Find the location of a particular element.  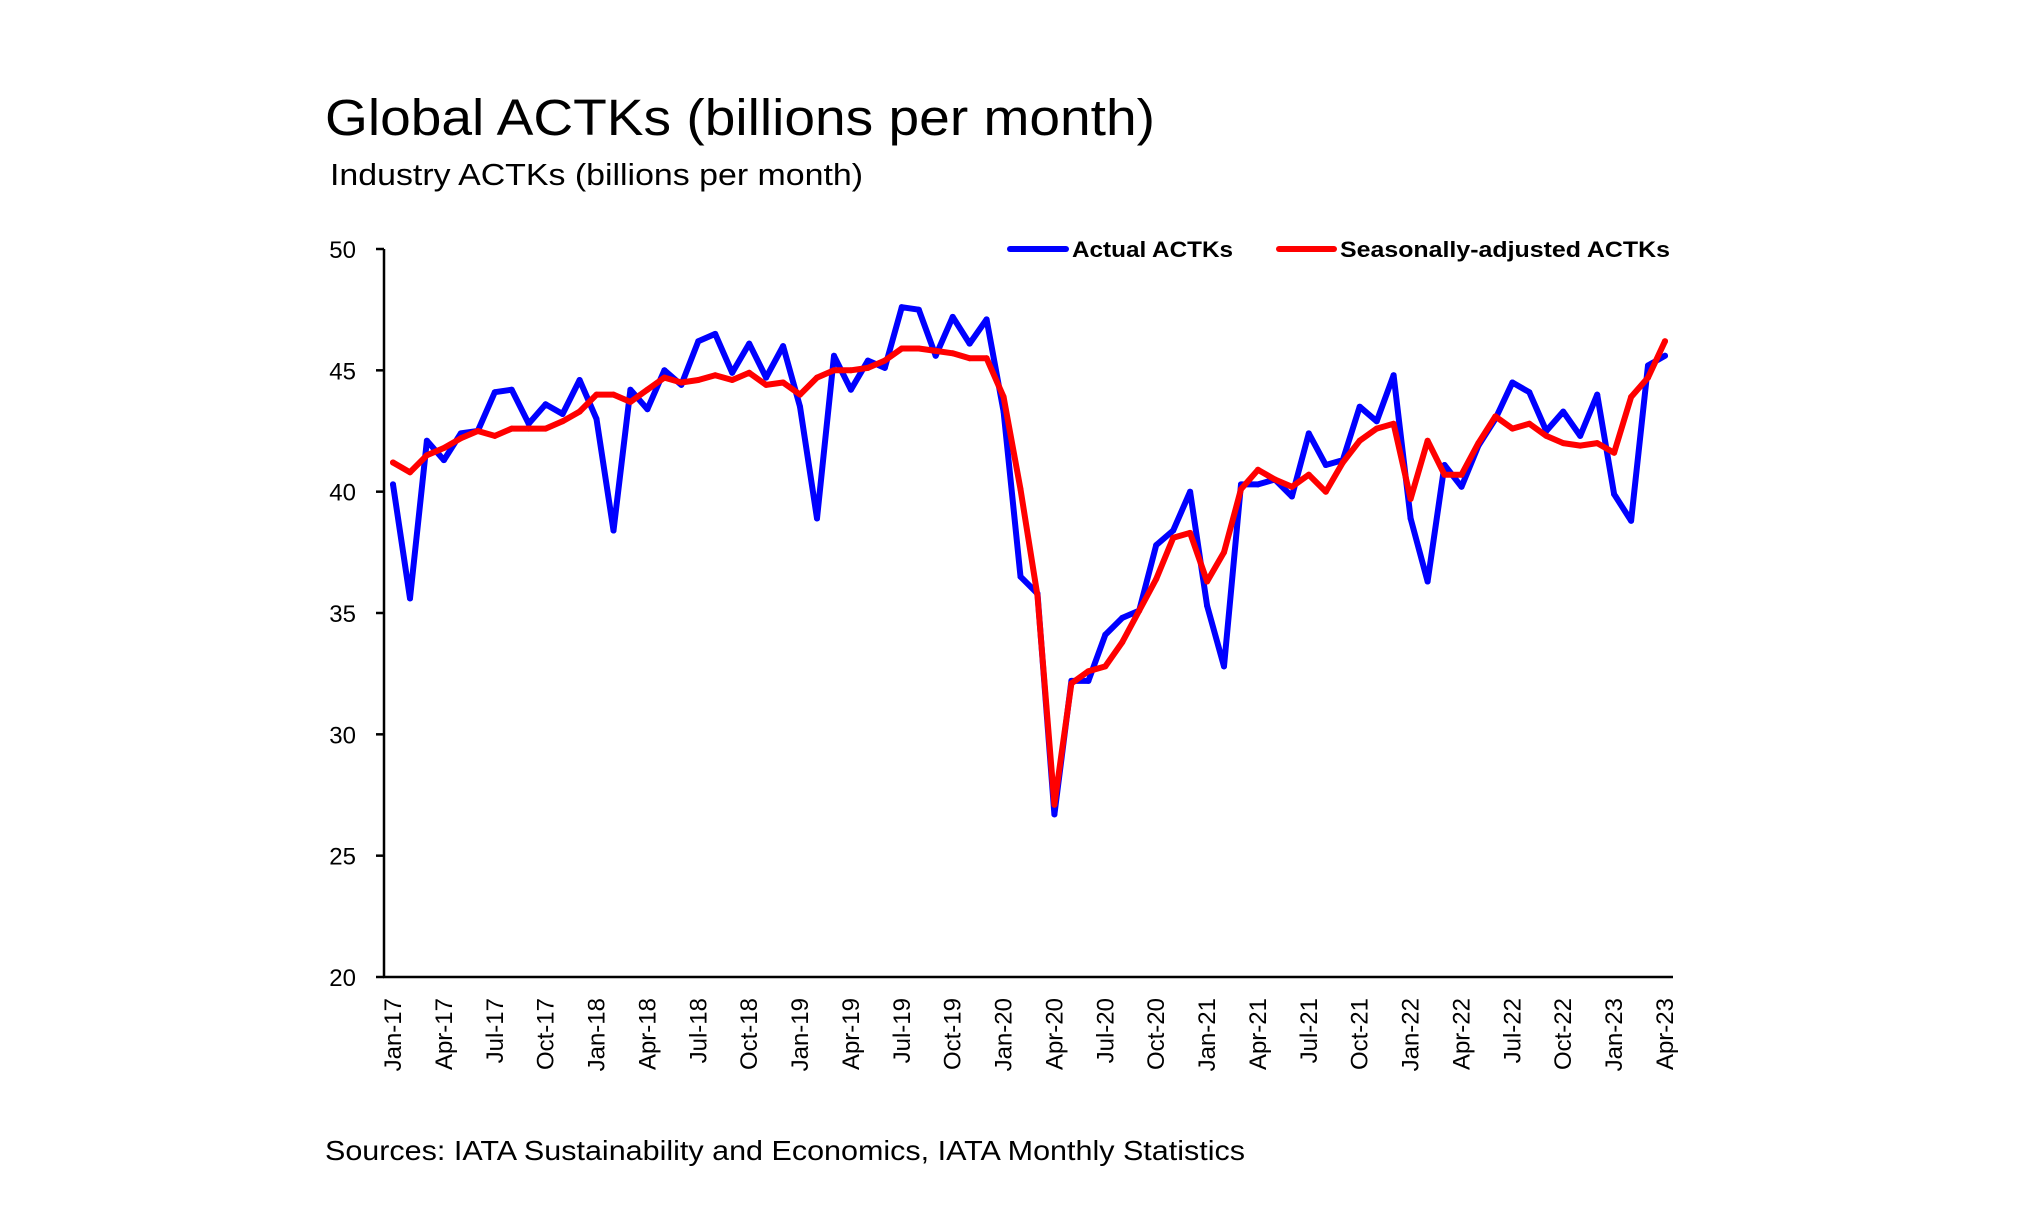

x-tick-label: Apr-18 is located at coordinates (647, 1034).